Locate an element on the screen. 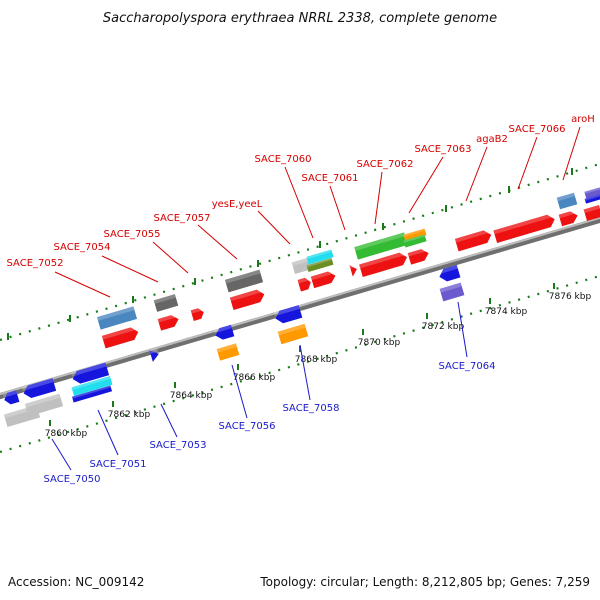 This screenshot has width=600, height=600. forward-gene-label: SACE_7057 is located at coordinates (182, 218).